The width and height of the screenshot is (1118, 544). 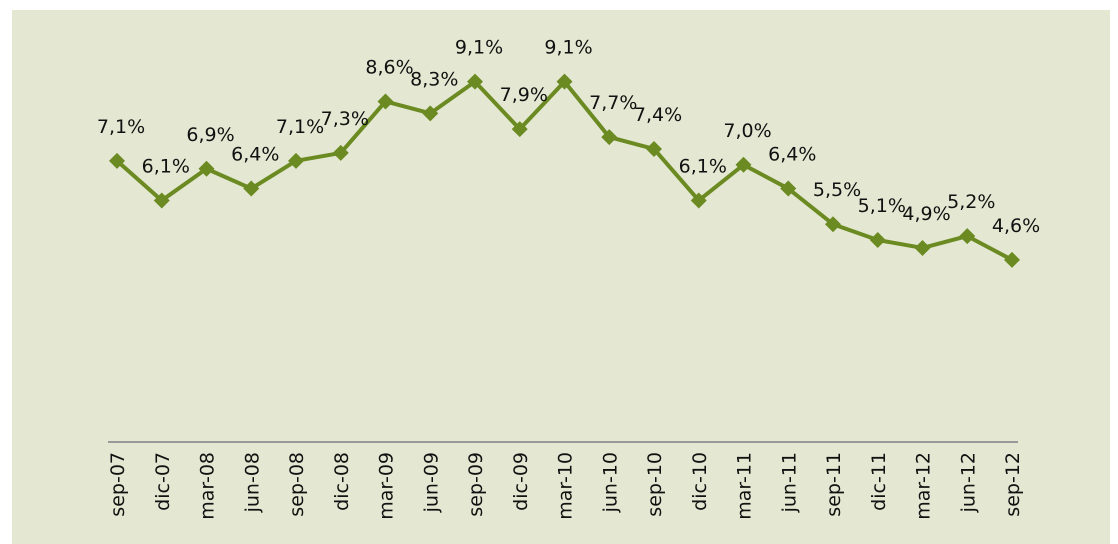 I want to click on x-tick-label: mar-11, so click(x=745, y=486).